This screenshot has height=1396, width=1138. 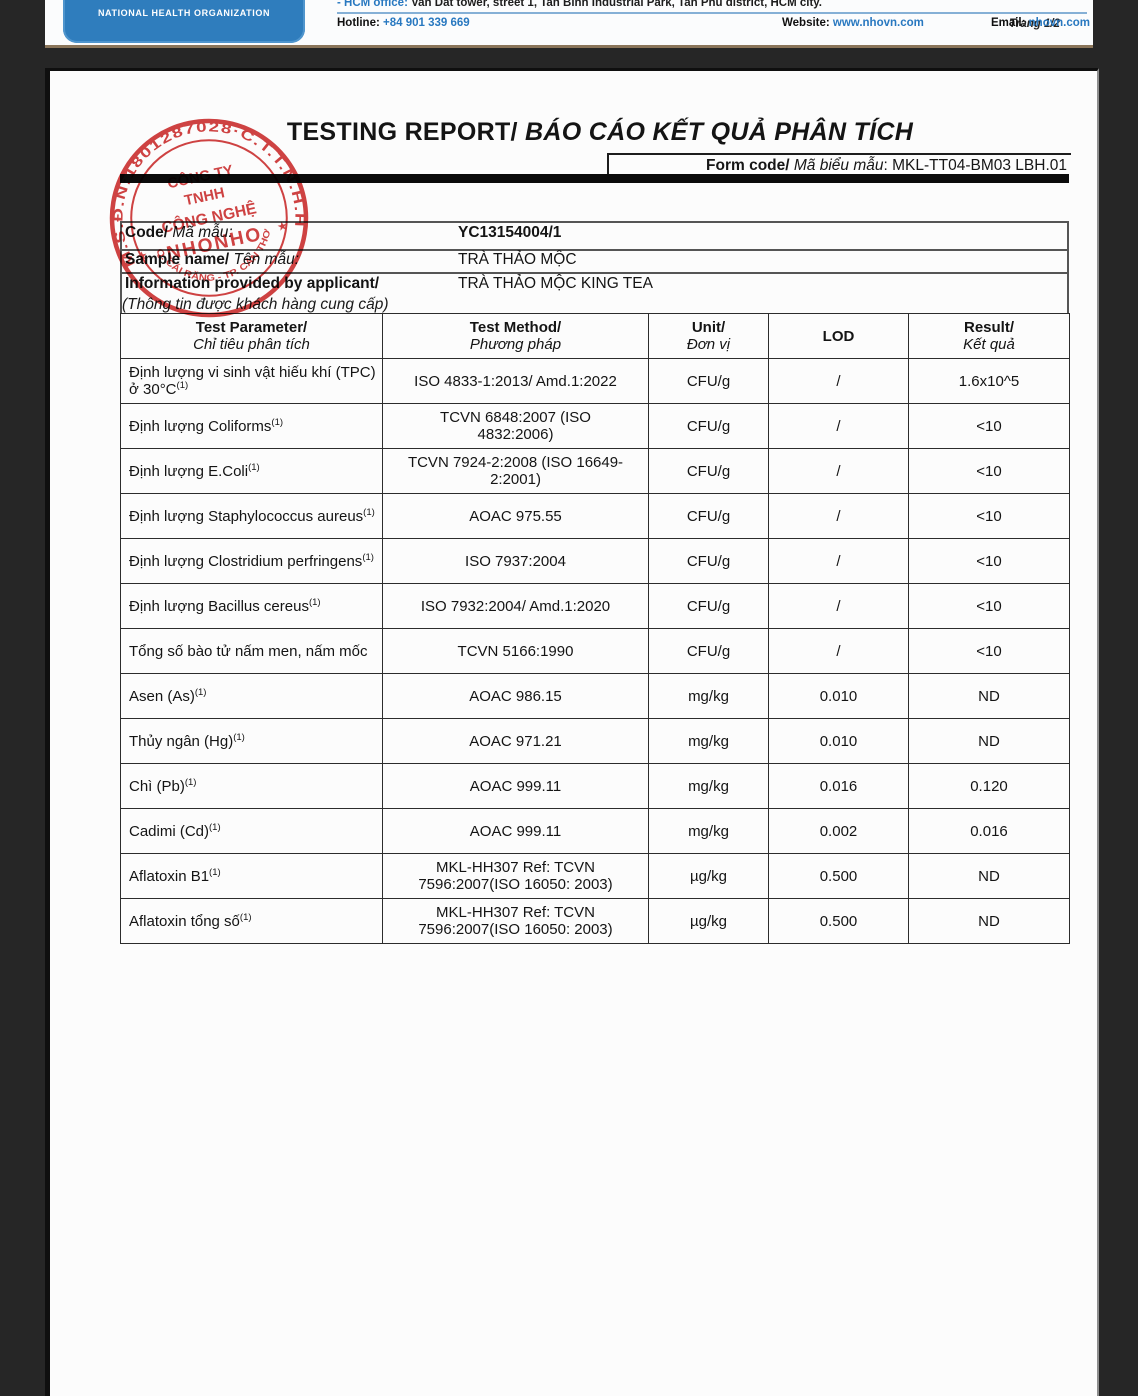 What do you see at coordinates (708, 327) in the screenshot?
I see `col-header-unit-en: Unit/` at bounding box center [708, 327].